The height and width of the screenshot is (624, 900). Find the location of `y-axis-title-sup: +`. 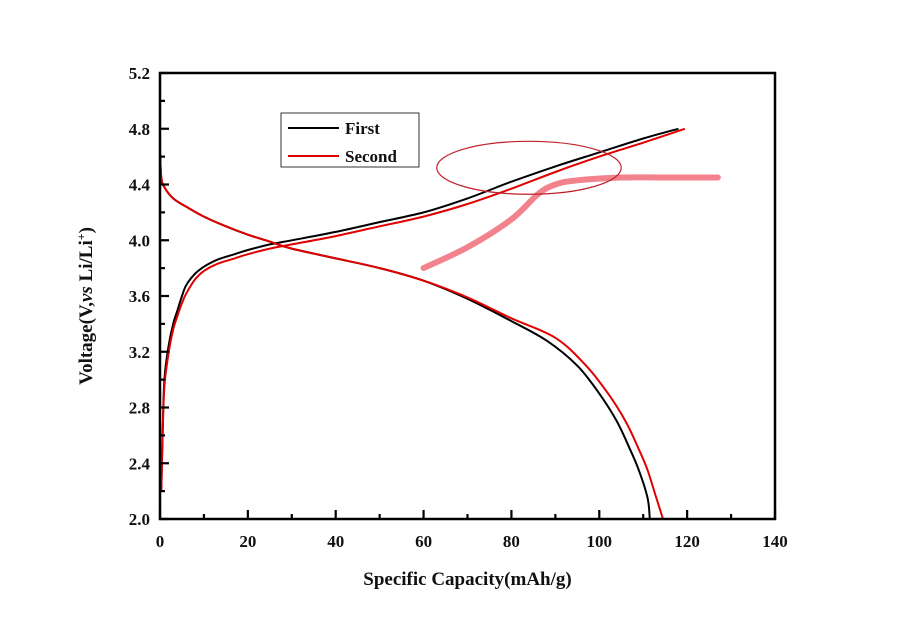

y-axis-title-sup: + is located at coordinates (81, 236).